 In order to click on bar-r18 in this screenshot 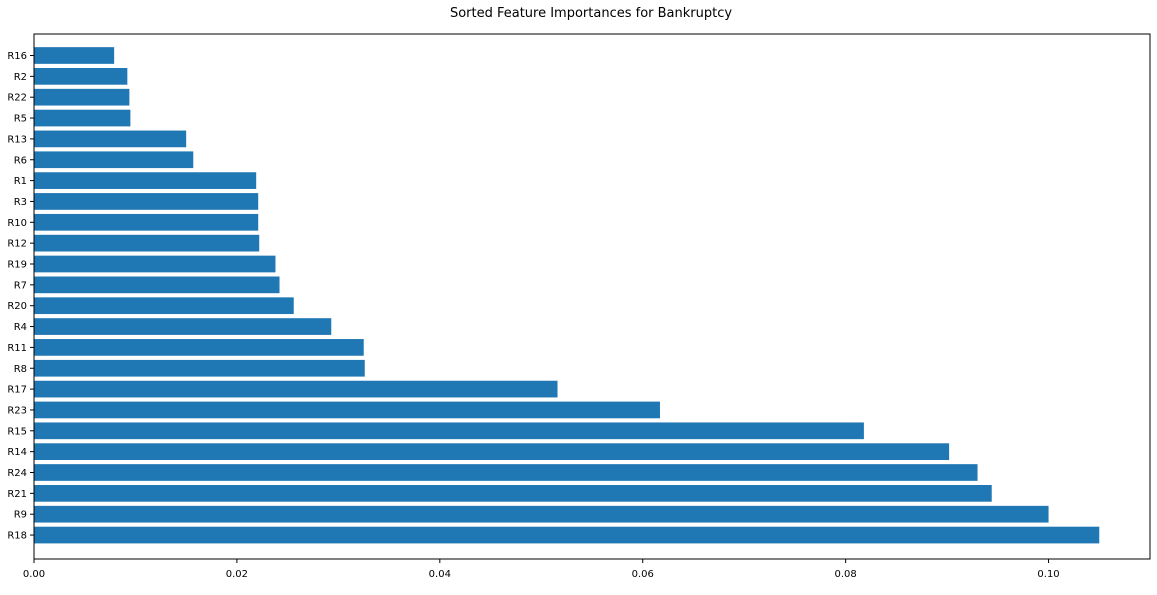, I will do `click(567, 535)`.